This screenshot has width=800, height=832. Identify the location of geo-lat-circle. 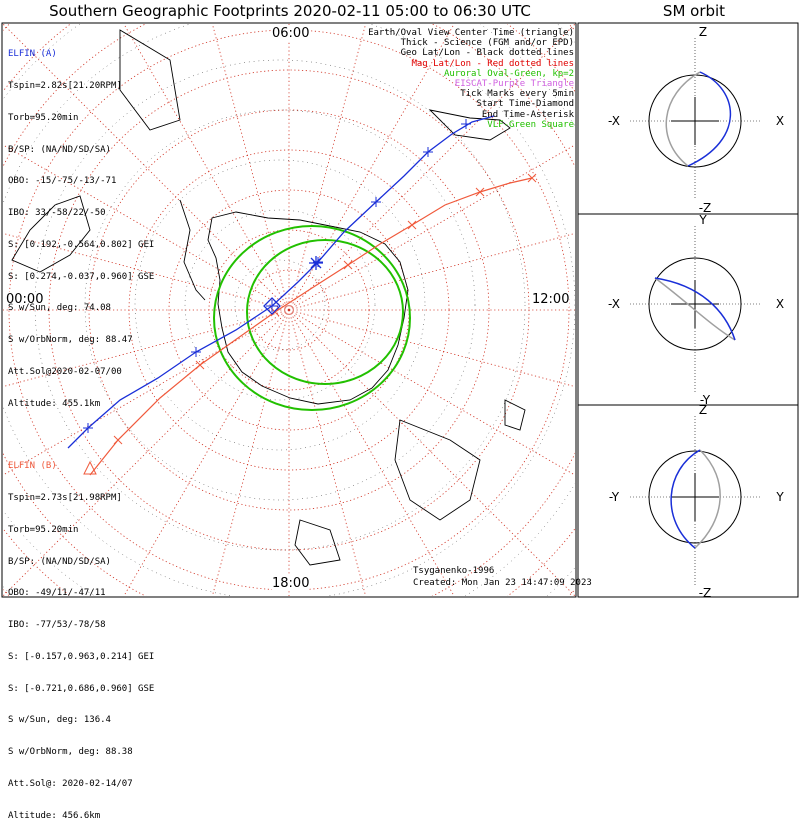
(280, 305).